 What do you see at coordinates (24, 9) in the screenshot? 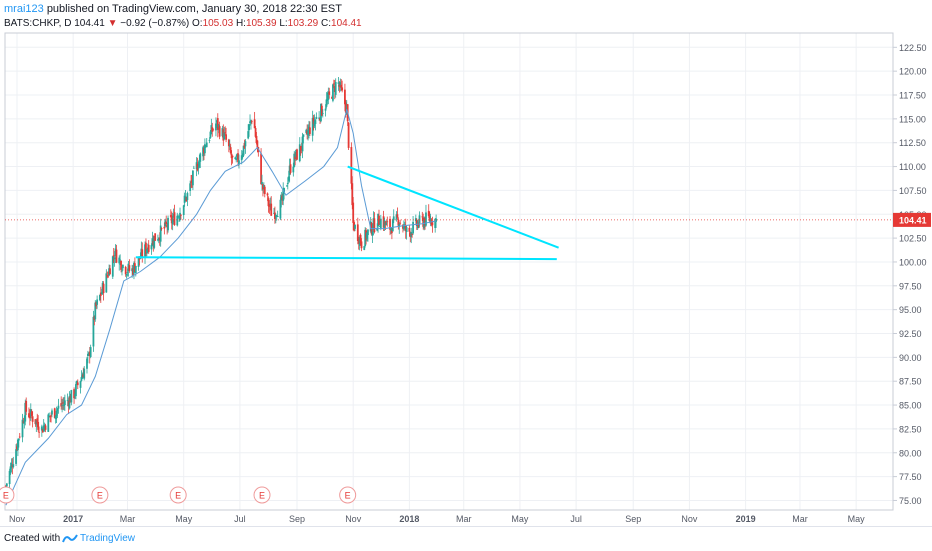
I see `author-link: mrai123` at bounding box center [24, 9].